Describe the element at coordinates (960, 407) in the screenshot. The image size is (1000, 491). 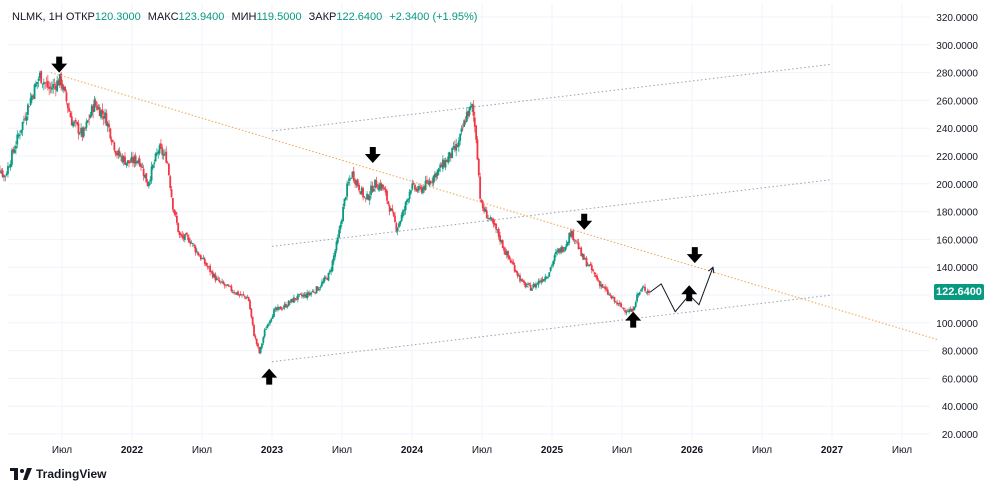
I see `y-tick-label: 40.0000` at that location.